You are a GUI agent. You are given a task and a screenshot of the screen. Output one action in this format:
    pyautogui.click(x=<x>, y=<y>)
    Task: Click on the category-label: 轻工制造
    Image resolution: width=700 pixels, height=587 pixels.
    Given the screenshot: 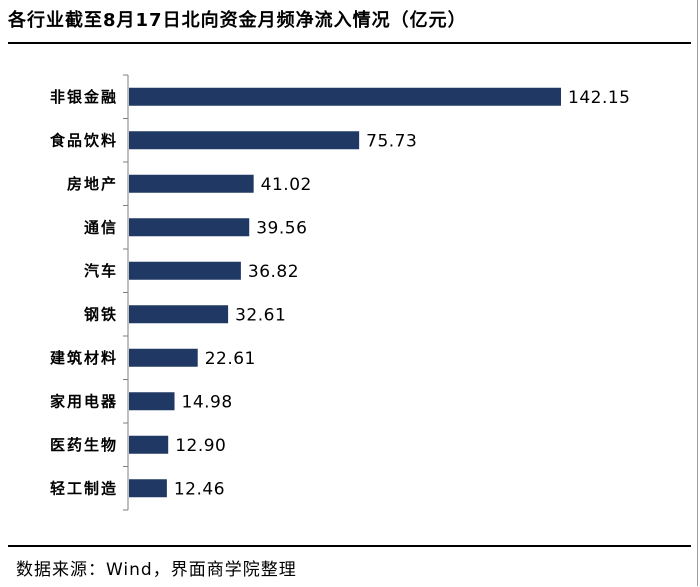 What is the action you would take?
    pyautogui.click(x=84, y=488)
    